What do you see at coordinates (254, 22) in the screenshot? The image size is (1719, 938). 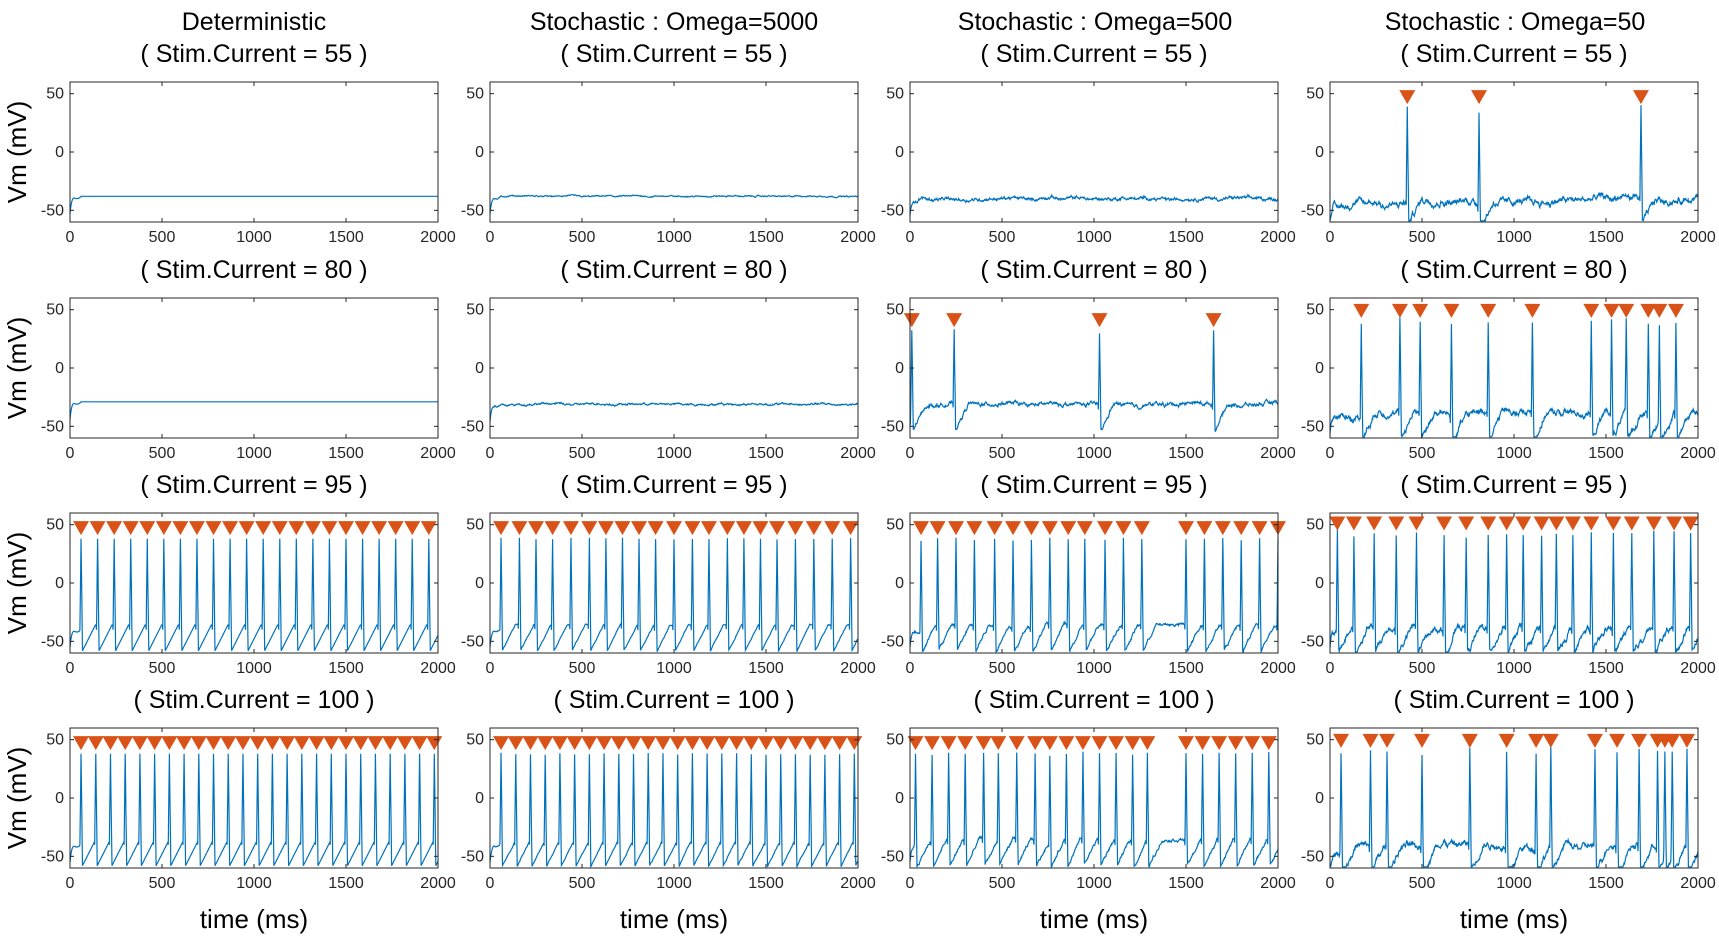 I see `column-title-deterministic: Deterministic` at bounding box center [254, 22].